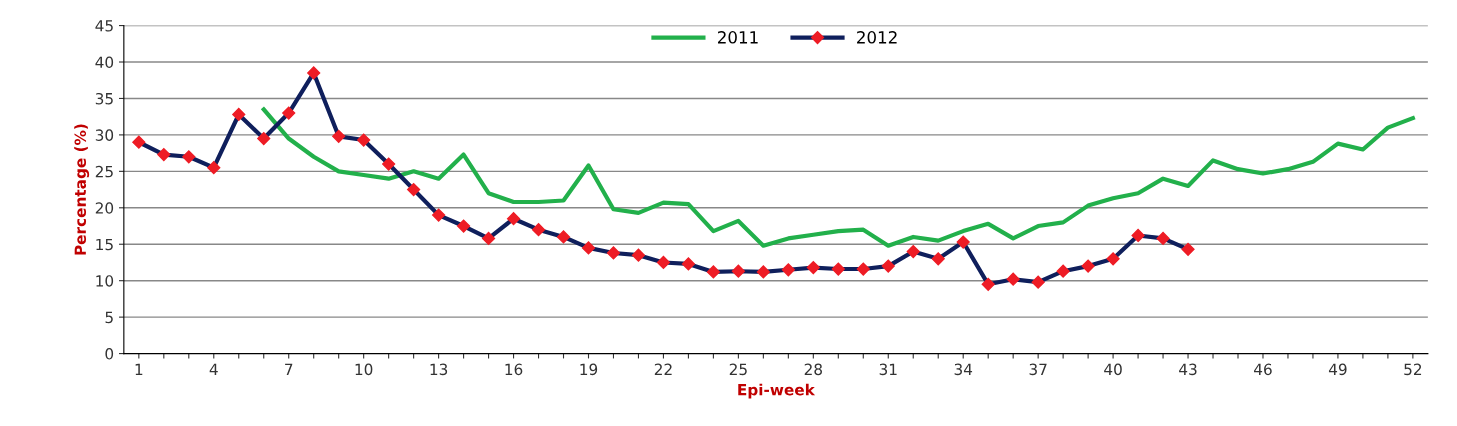 Image resolution: width=1457 pixels, height=426 pixels. I want to click on x-tick-label: 49, so click(1337, 369).